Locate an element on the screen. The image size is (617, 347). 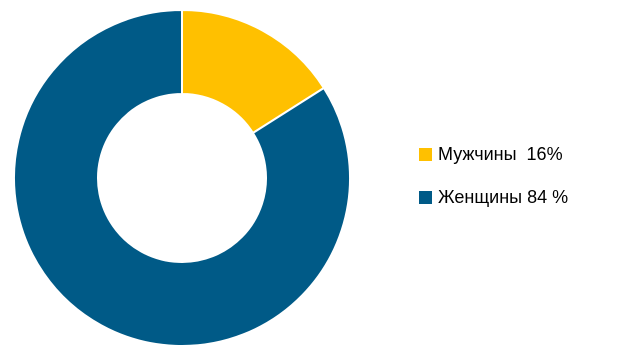
legend-label-women: Женщины 84 % is located at coordinates (503, 197).